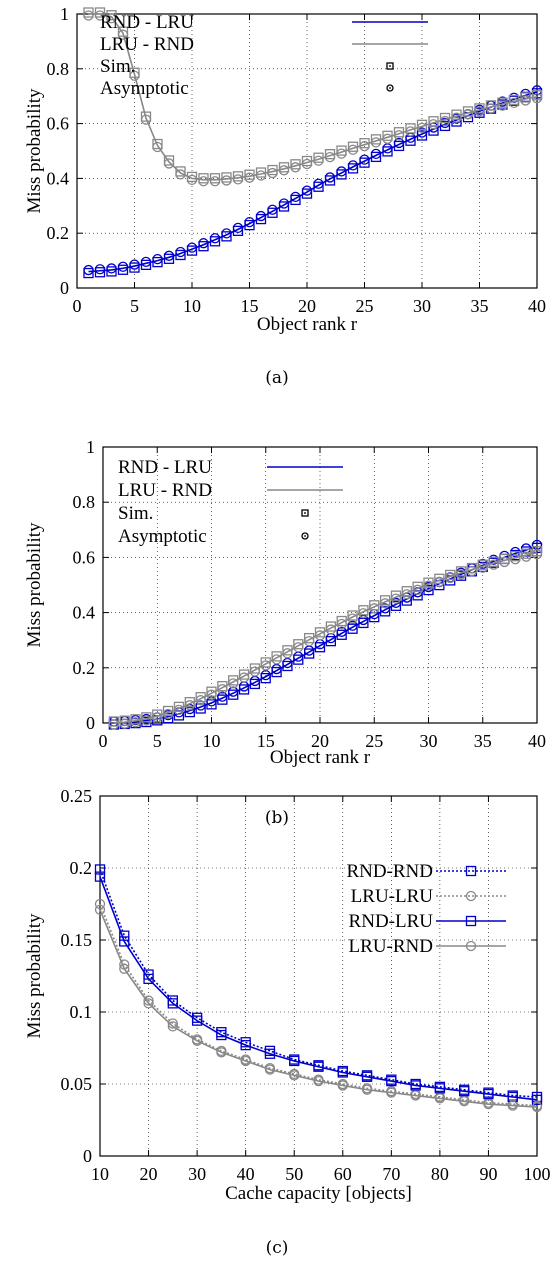 This screenshot has height=1270, width=554. Describe the element at coordinates (277, 1248) in the screenshot. I see `figure-caption: (c)` at that location.